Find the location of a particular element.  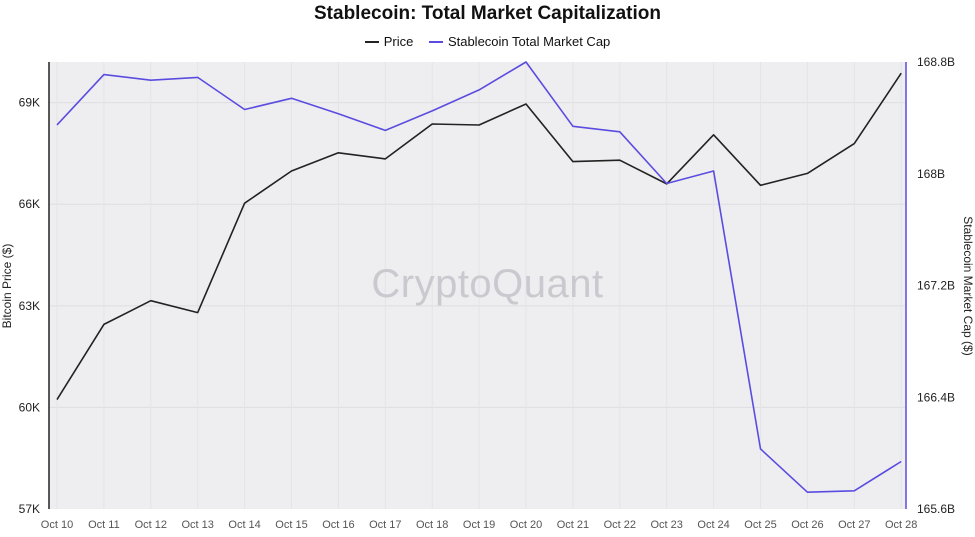

x-tick-label: Oct 22 is located at coordinates (620, 525).